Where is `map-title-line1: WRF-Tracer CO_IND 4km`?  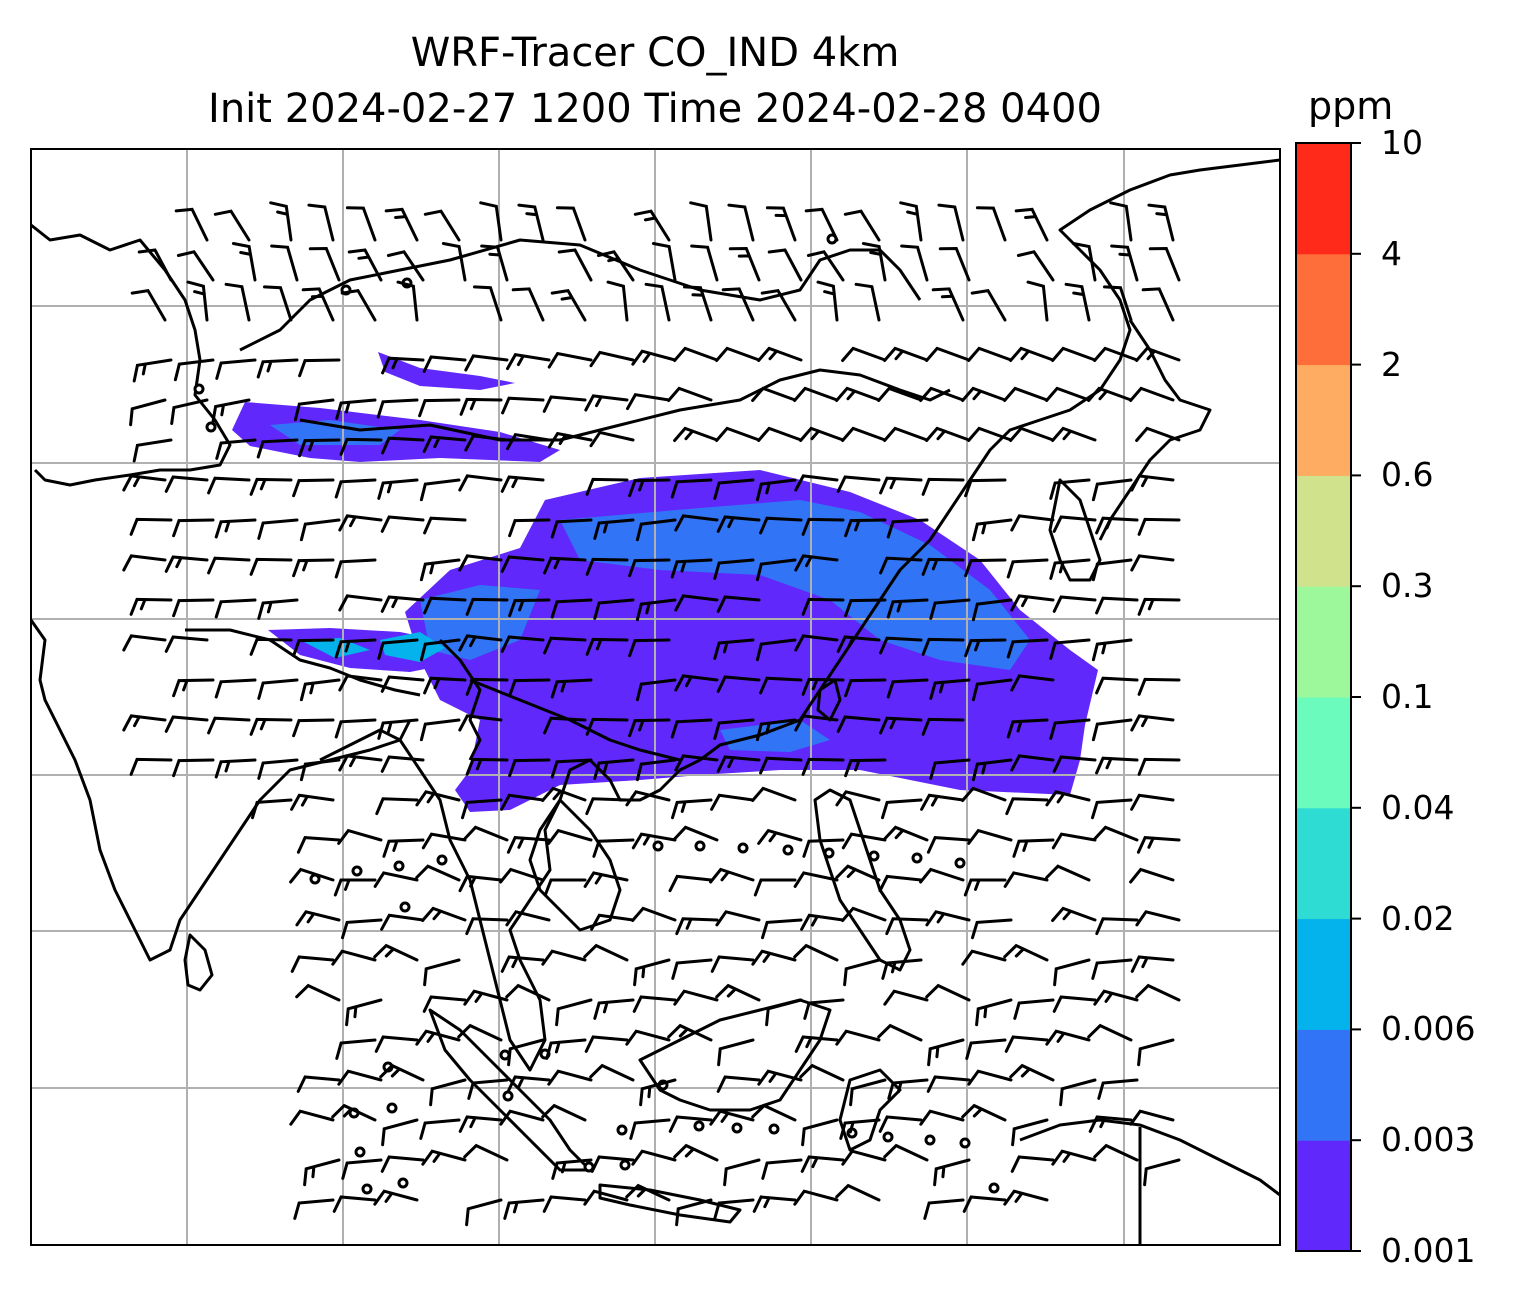
map-title-line1: WRF-Tracer CO_IND 4km is located at coordinates (655, 53).